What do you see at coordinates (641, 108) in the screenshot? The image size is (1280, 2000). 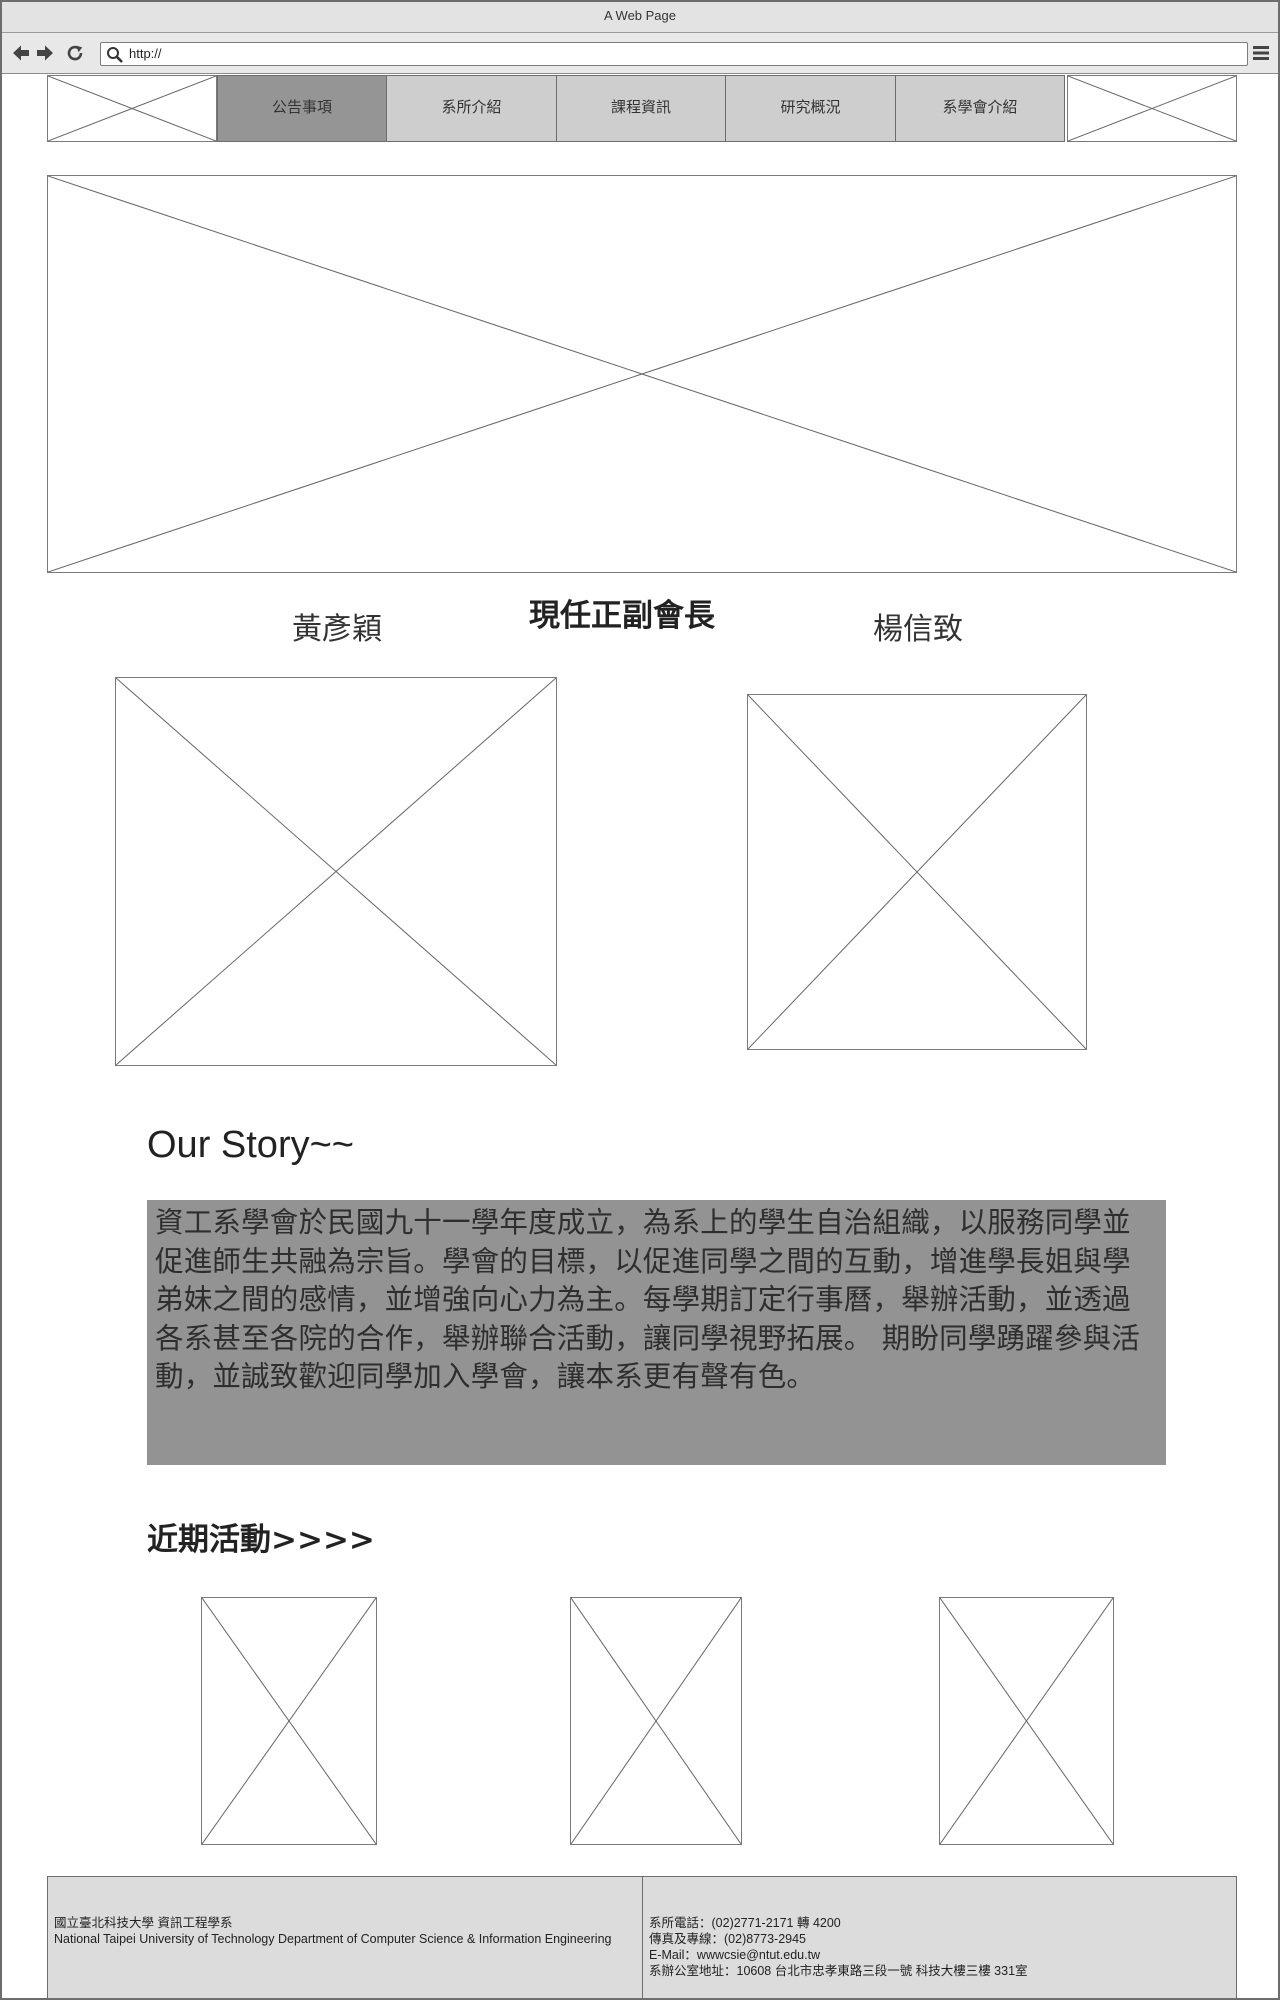 I see `tab-course-info: 課程資訊` at bounding box center [641, 108].